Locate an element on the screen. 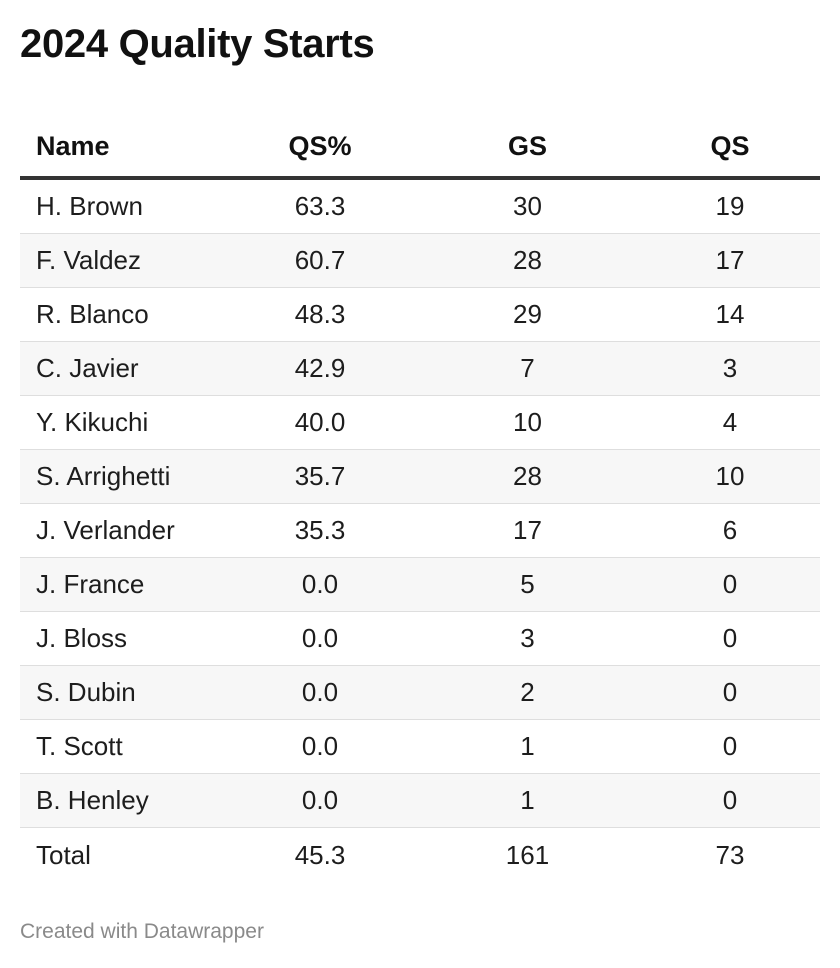 The height and width of the screenshot is (968, 840). cell-qs: 10 is located at coordinates (730, 476).